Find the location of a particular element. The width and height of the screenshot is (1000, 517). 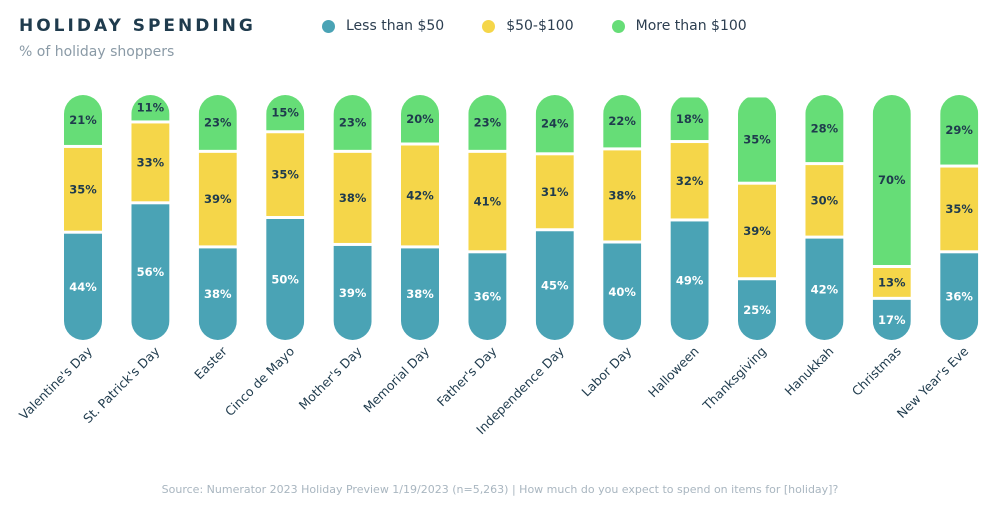

data-label-labor-day-less-than-50: 40% is located at coordinates (622, 292).